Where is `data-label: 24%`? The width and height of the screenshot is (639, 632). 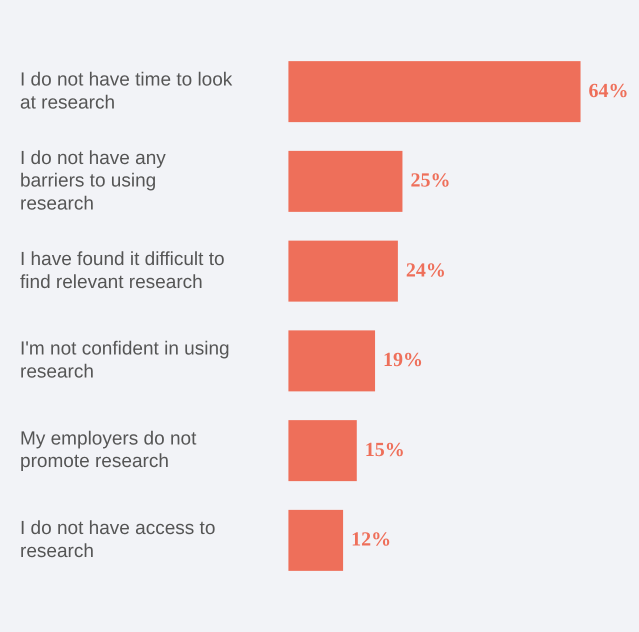
data-label: 24% is located at coordinates (426, 270).